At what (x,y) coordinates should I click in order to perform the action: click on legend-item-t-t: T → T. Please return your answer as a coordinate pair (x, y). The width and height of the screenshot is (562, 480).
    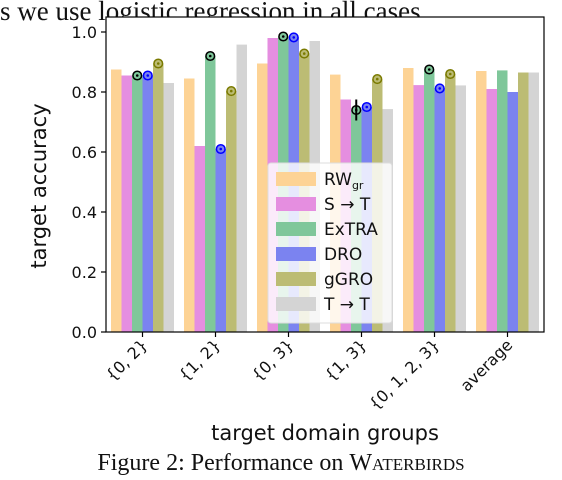
    Looking at the image, I should click on (323, 305).